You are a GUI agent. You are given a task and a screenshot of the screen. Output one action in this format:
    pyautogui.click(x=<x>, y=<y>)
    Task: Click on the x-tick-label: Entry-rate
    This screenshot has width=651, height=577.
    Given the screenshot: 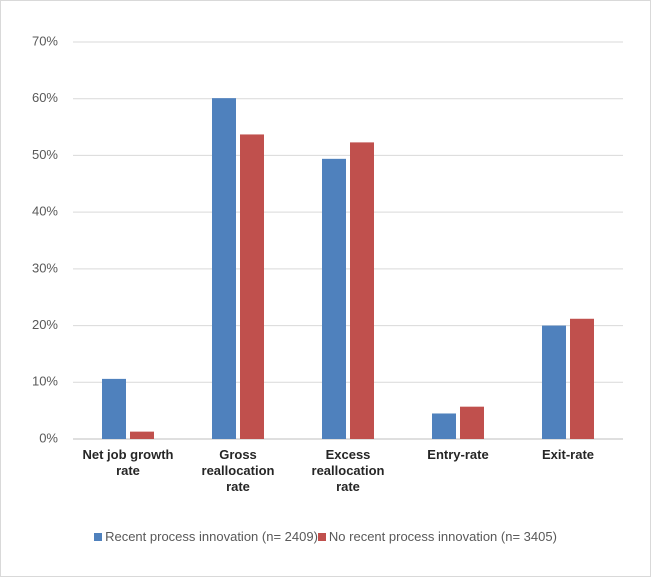 What is the action you would take?
    pyautogui.click(x=458, y=454)
    